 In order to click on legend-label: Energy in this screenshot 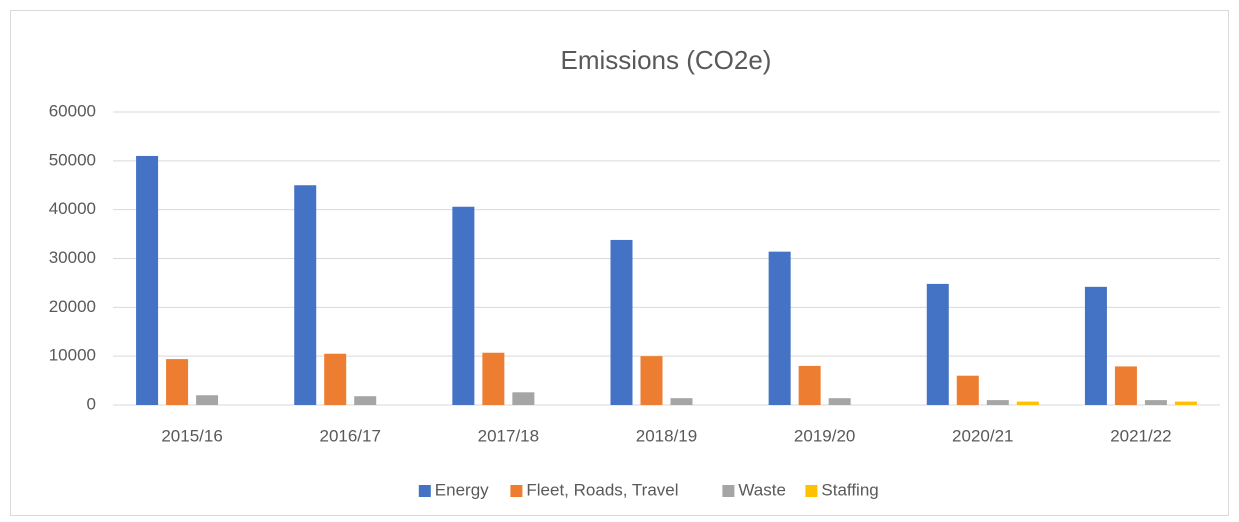, I will do `click(462, 489)`.